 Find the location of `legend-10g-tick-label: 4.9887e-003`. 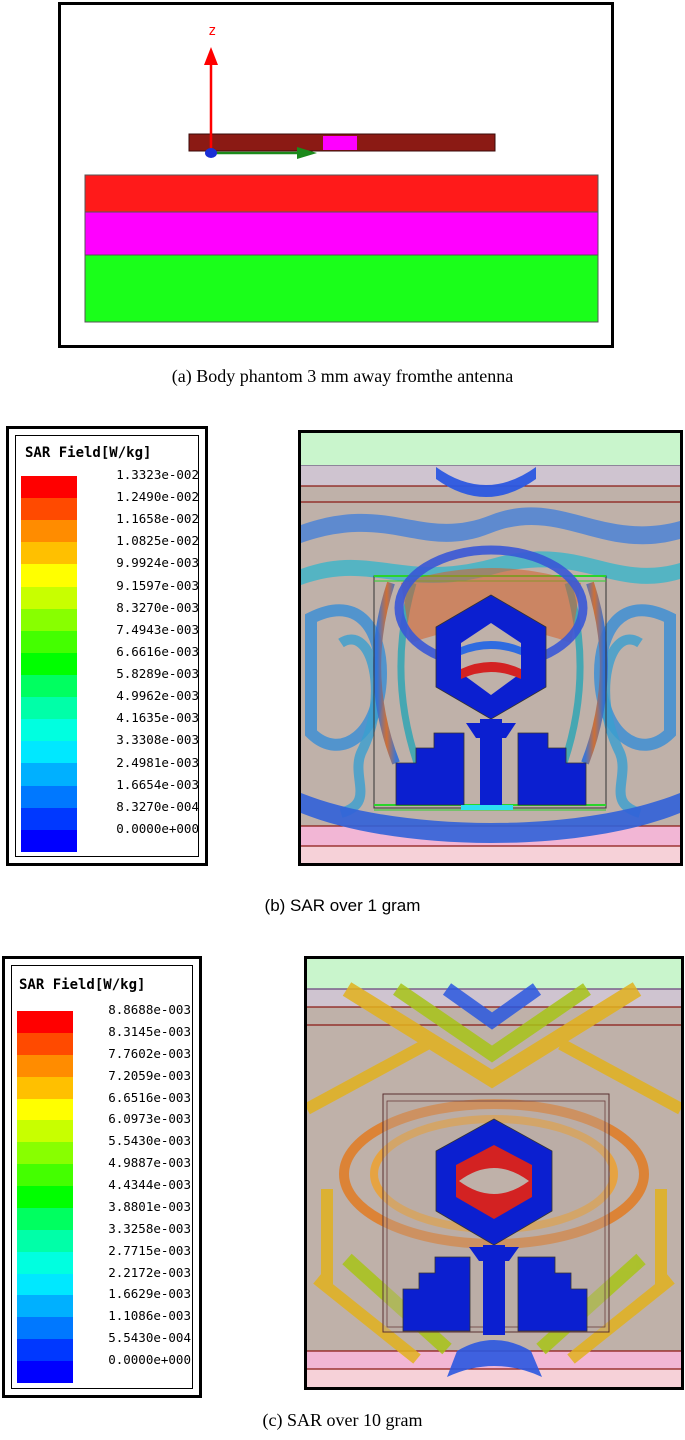

legend-10g-tick-label: 4.9887e-003 is located at coordinates (149, 1163).